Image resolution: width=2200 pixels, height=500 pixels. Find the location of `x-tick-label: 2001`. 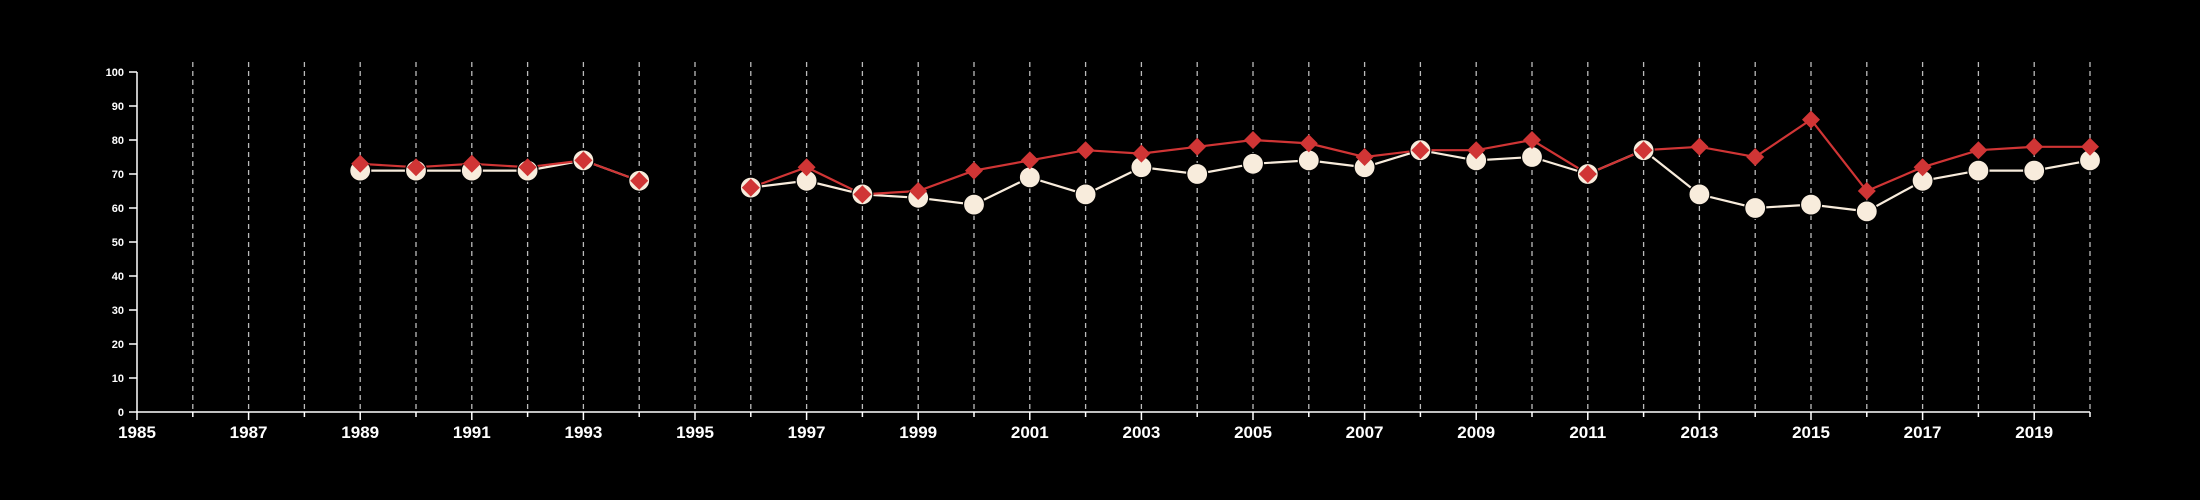

x-tick-label: 2001 is located at coordinates (1030, 432).